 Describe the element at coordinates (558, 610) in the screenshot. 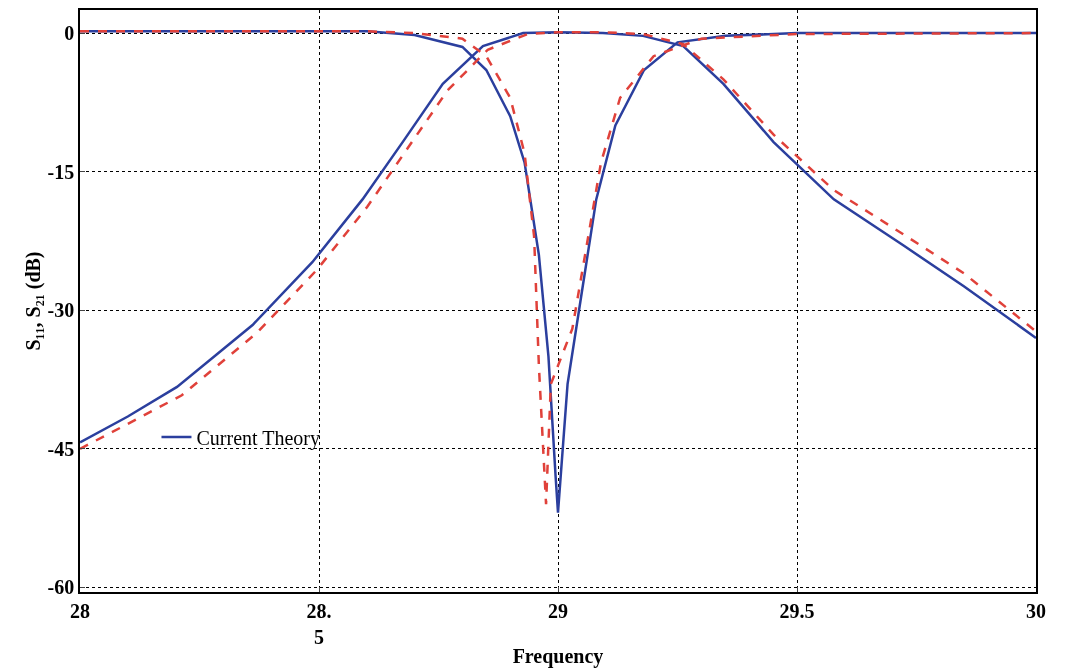

I see `x-tick-label: 29` at that location.